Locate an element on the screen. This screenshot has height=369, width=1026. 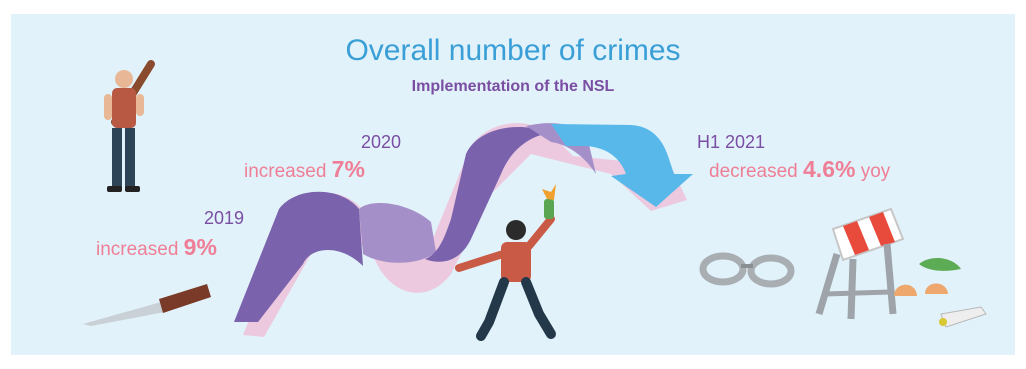
ribbon-arrow-decrease is located at coordinates (622, 165).